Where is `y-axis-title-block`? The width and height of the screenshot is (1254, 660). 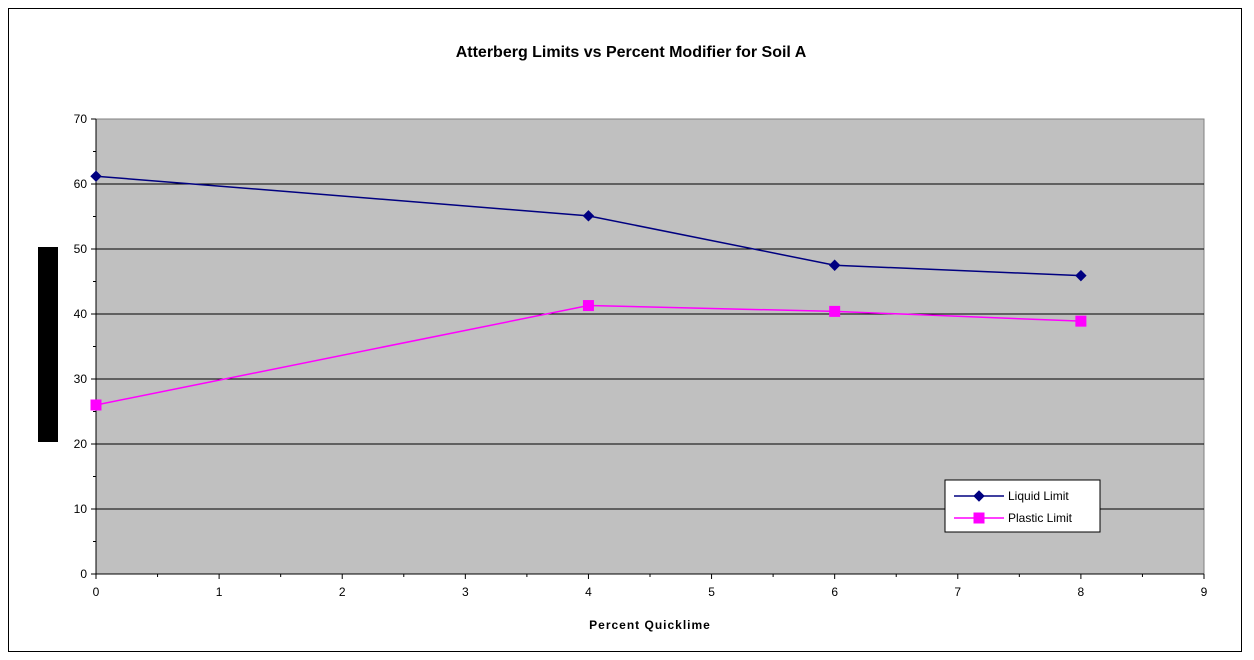
y-axis-title-block is located at coordinates (48, 344).